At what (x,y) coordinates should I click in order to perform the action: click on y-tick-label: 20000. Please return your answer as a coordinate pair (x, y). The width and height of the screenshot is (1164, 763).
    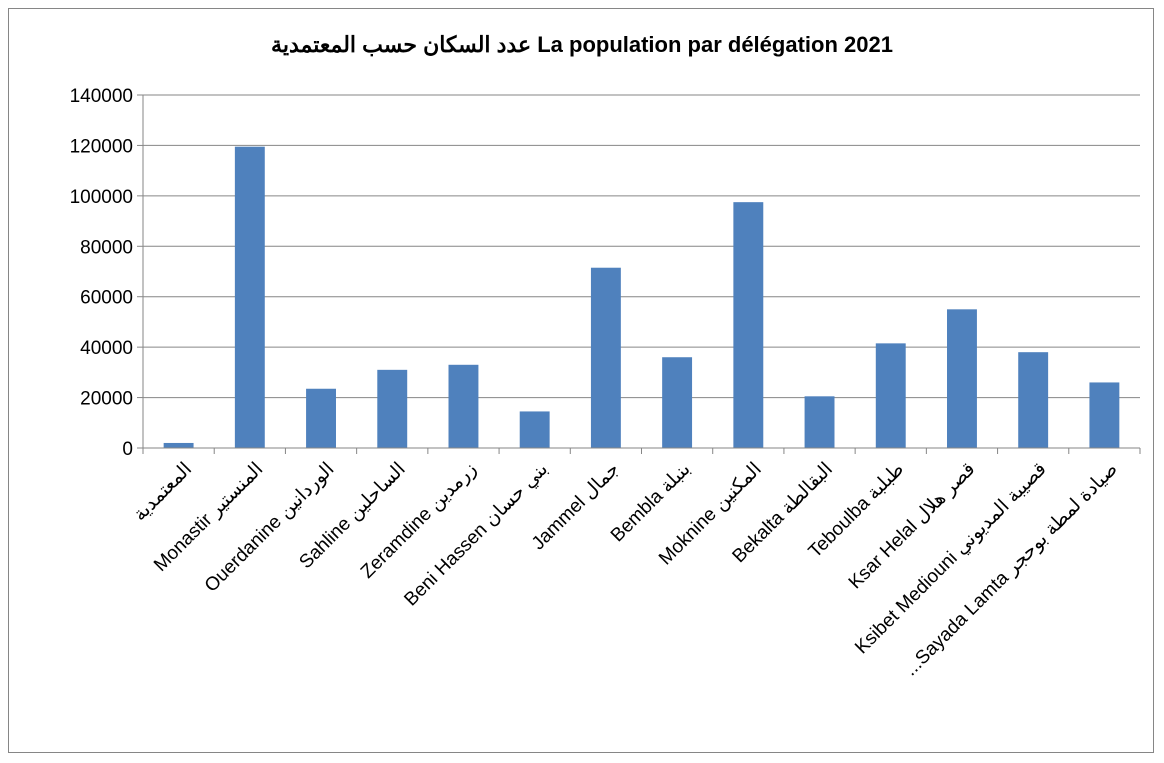
    Looking at the image, I should click on (106, 399).